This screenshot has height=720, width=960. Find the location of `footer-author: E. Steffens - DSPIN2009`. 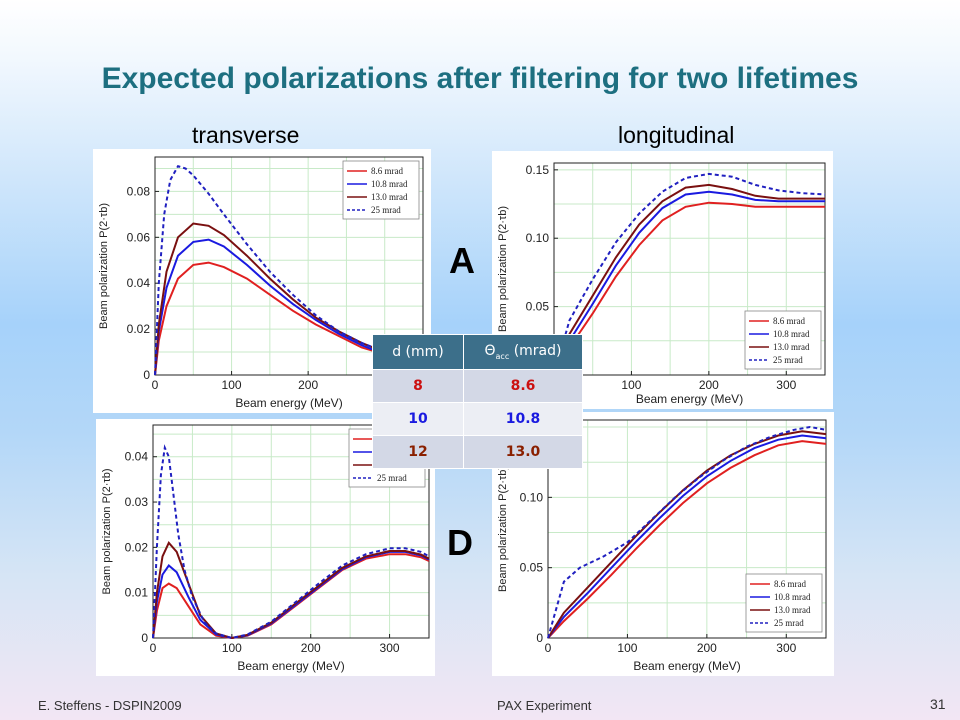

footer-author: E. Steffens - DSPIN2009 is located at coordinates (110, 705).